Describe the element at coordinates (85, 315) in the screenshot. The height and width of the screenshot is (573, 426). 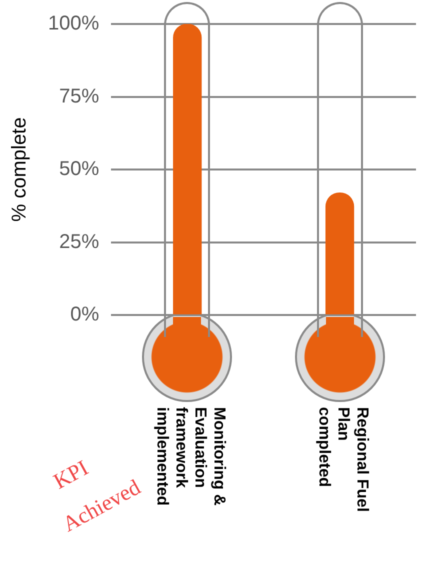
I see `y-tick-label: 0%` at that location.